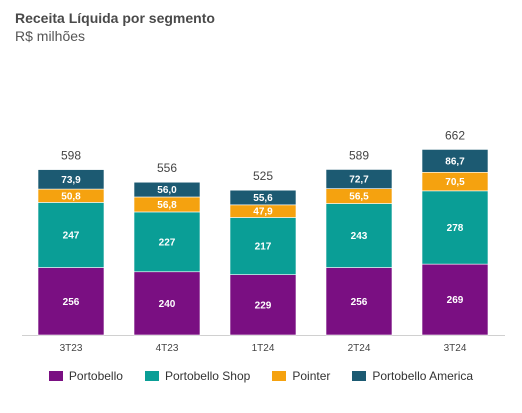 This screenshot has width=522, height=413. I want to click on legend-label: Portobello America, so click(423, 376).